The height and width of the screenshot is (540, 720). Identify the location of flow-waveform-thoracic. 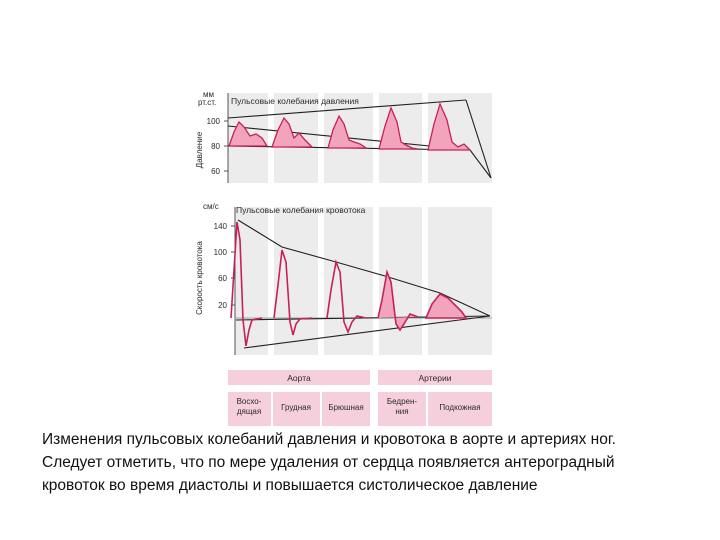
(293, 292).